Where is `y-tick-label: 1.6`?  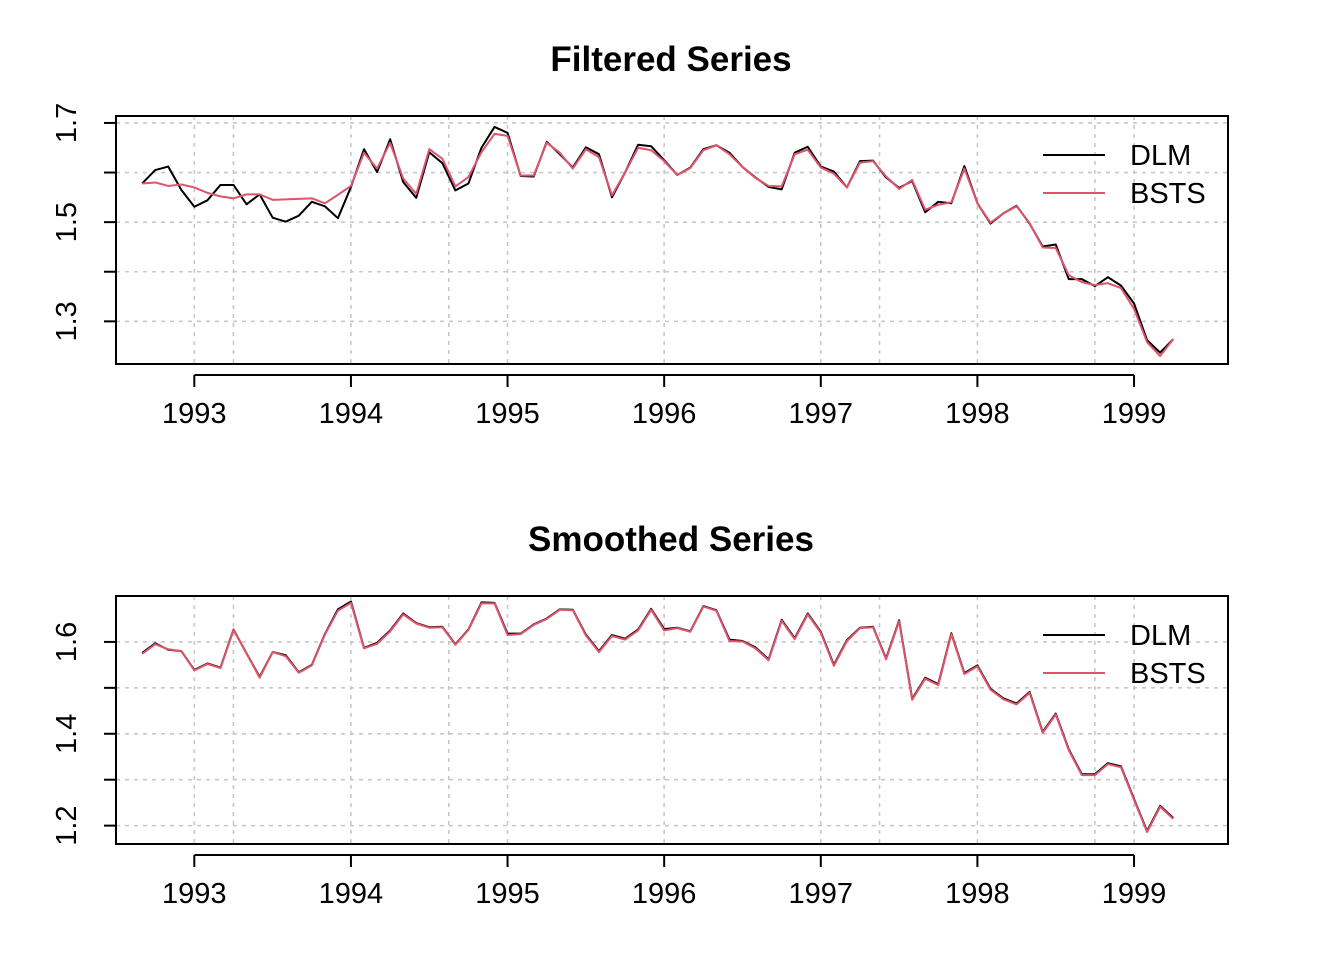 y-tick-label: 1.6 is located at coordinates (67, 642).